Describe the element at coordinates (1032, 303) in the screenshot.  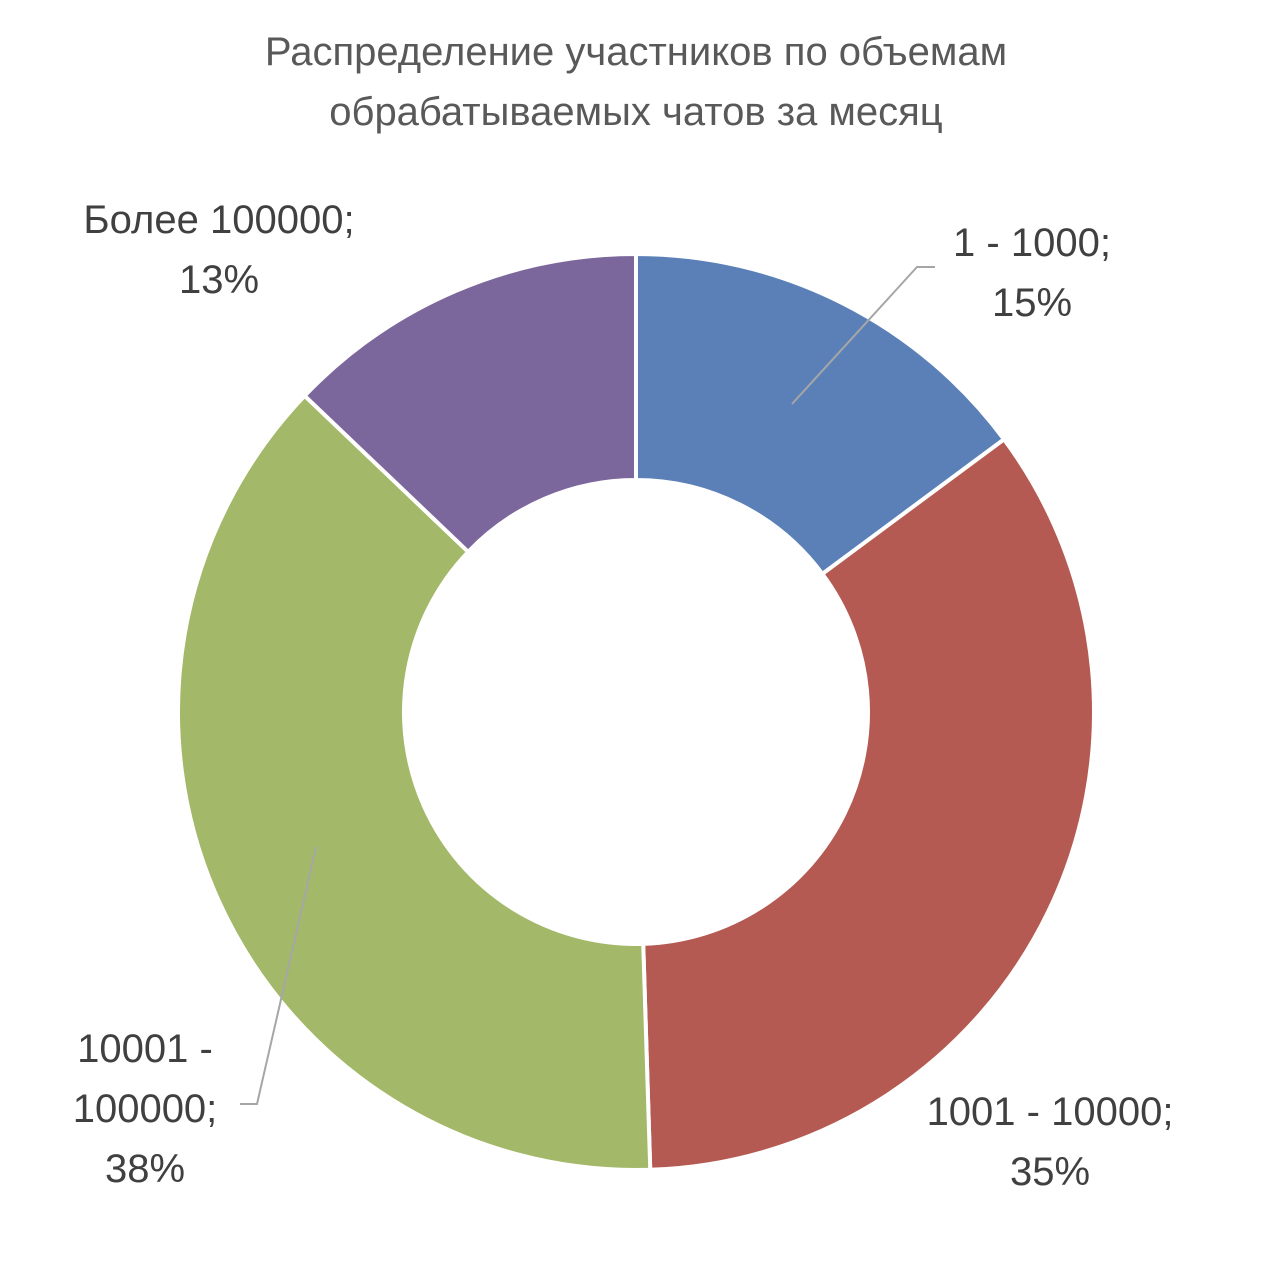
I see `data-label-line: 15%` at that location.